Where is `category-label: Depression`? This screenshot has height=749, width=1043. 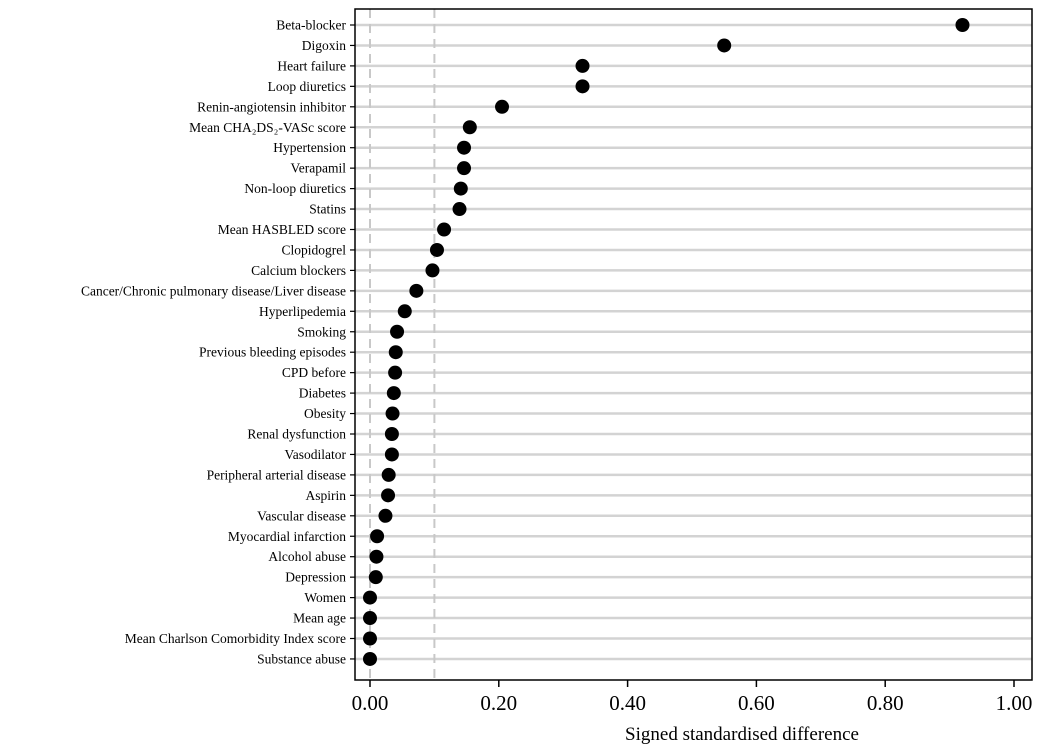 category-label: Depression is located at coordinates (315, 577).